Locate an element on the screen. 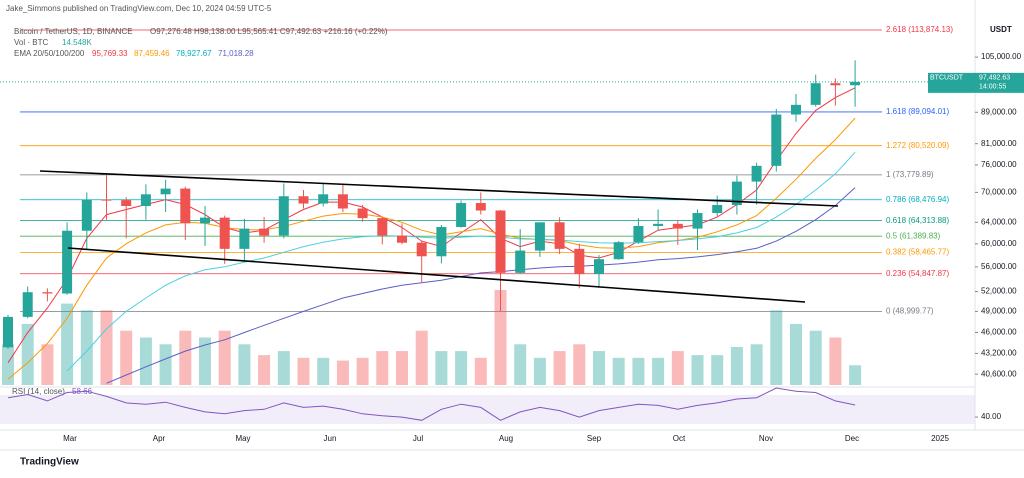  y-tick-label: 76,000.00 is located at coordinates (999, 164).